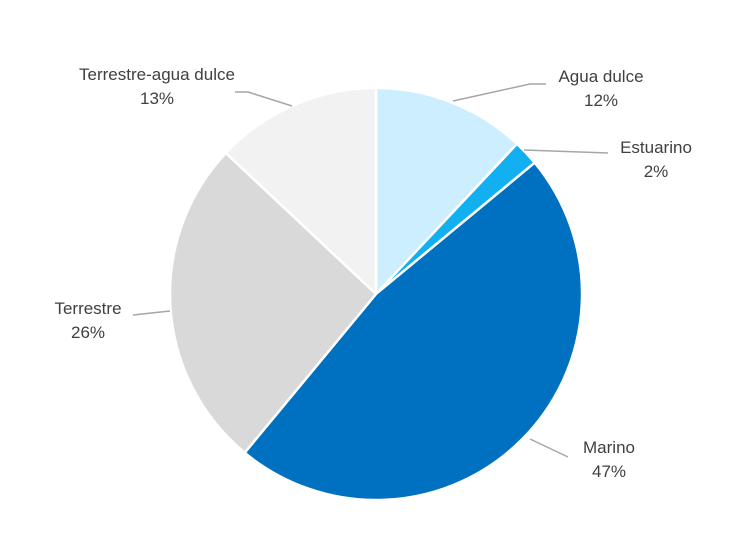 The image size is (742, 557). I want to click on leader-line-terrestre-agua-dulce, so click(264, 99).